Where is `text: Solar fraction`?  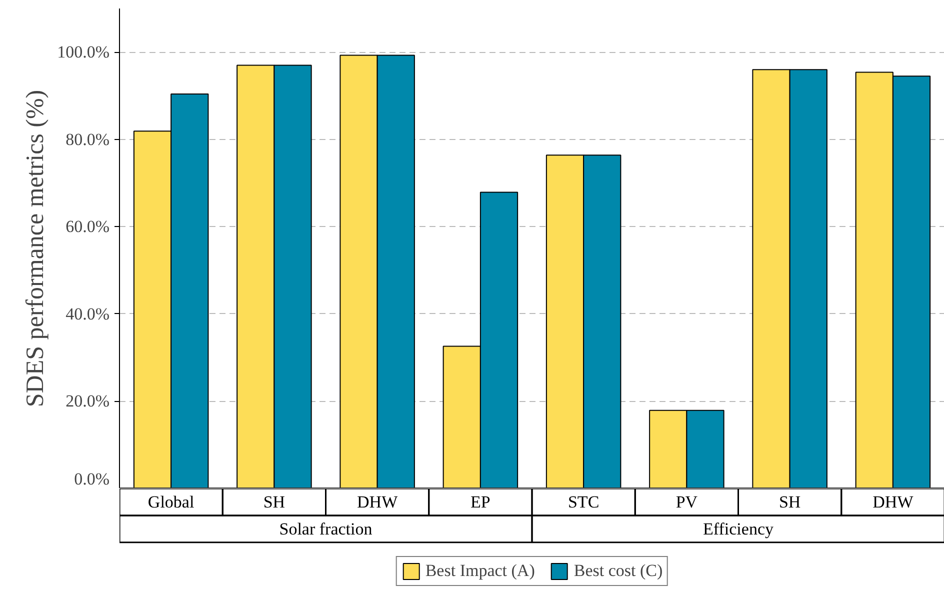 text: Solar fraction is located at coordinates (326, 528).